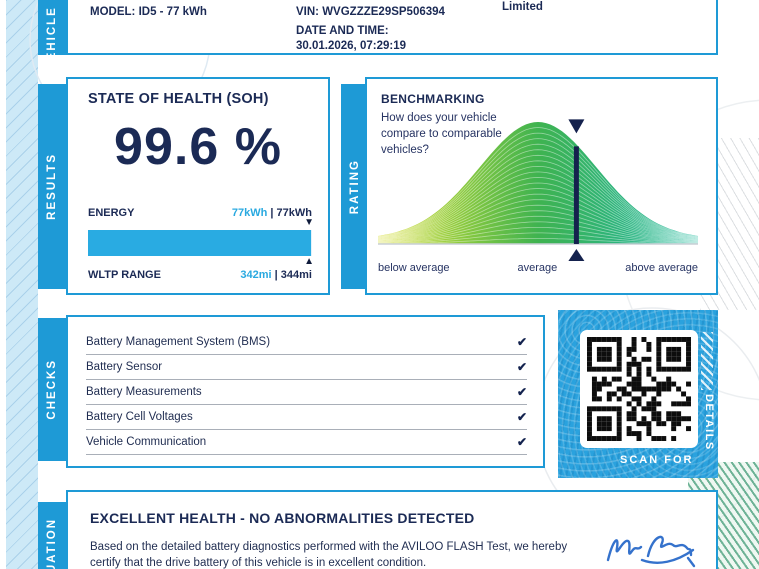 Image resolution: width=759 pixels, height=569 pixels. I want to click on qr-block: SCAN FOR DETAILS, so click(638, 394).